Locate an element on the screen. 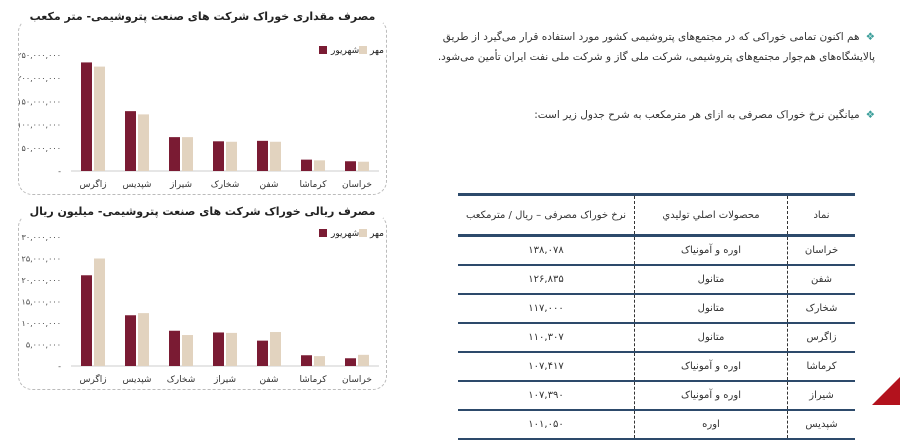 This screenshot has height=440, width=900. table-row: خراسان اوره و آمونیاک ۱۳۸,۰۷۸ is located at coordinates (656, 250).